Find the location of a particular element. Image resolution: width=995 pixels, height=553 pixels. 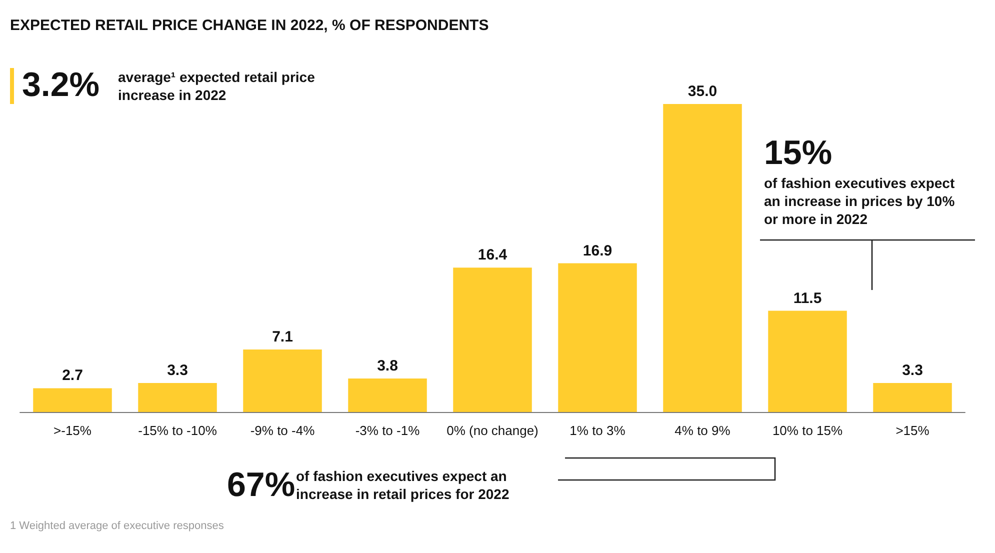

text: of fashion executives expect an increase in retail prices for 2022 is located at coordinates (403, 485).